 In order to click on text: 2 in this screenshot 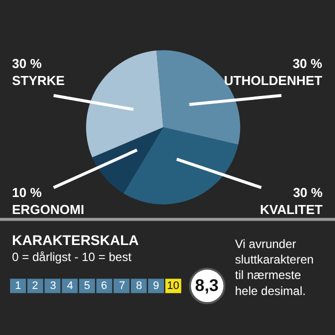, I will do `click(35, 286)`.